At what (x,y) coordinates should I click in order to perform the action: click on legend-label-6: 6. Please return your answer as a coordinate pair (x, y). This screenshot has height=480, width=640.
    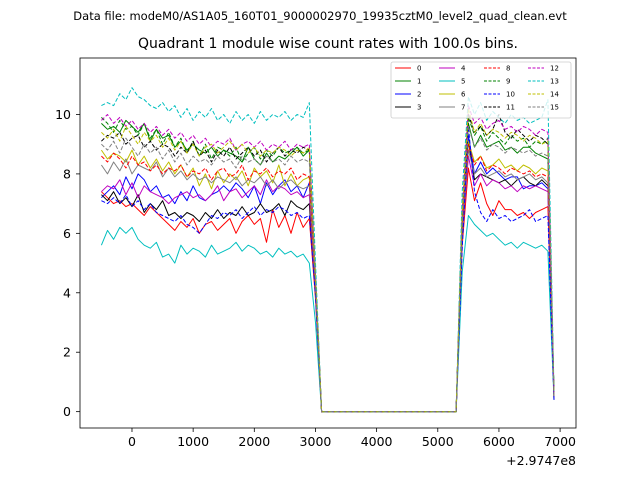
    Looking at the image, I should click on (463, 95).